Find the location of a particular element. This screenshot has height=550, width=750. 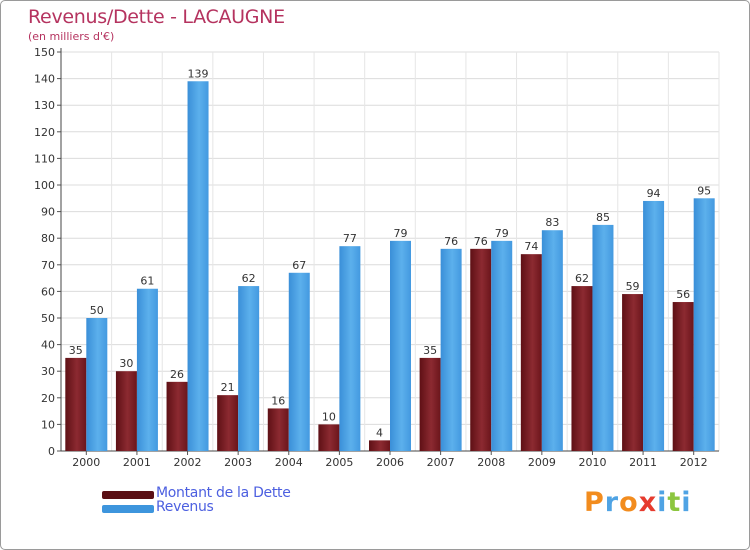

data-label: 61 is located at coordinates (147, 281).